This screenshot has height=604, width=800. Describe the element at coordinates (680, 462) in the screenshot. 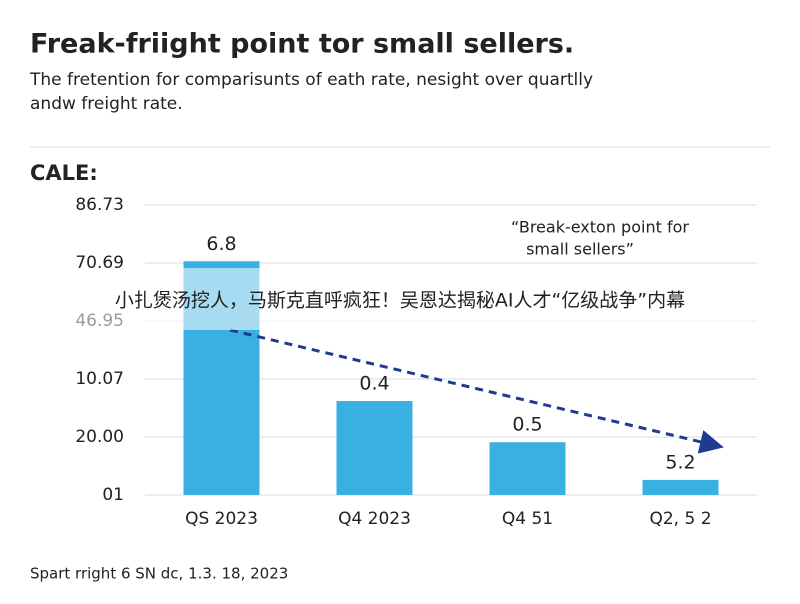

I see `bar-text: 5.2` at that location.